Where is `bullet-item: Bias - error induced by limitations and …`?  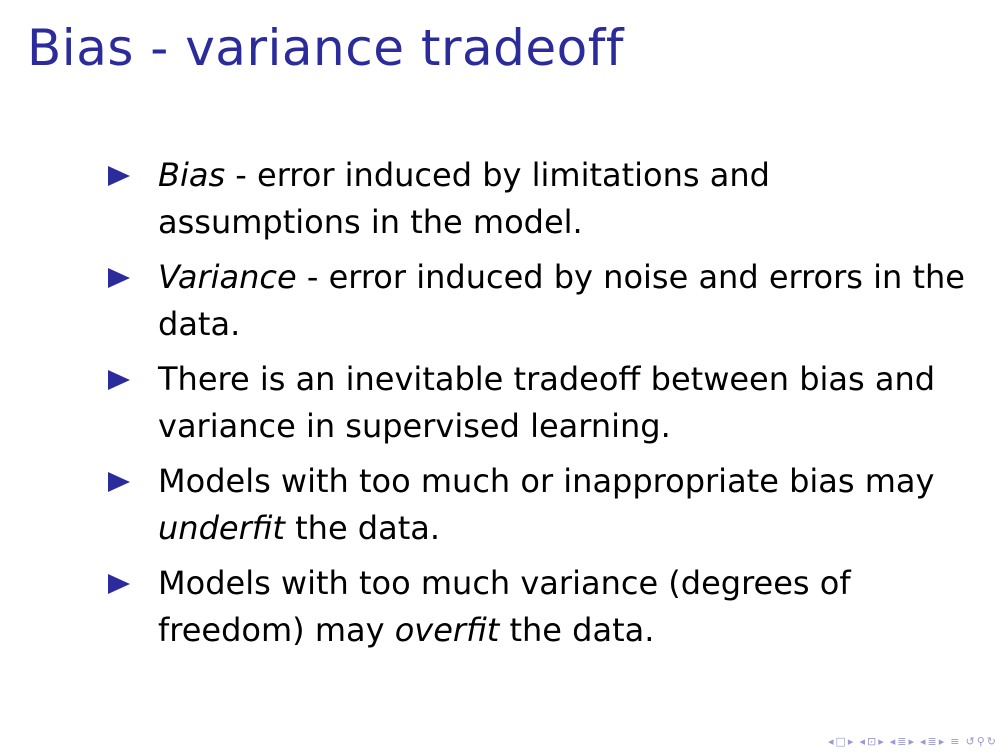
bullet-item: Bias - error induced by limitations and … is located at coordinates (538, 199).